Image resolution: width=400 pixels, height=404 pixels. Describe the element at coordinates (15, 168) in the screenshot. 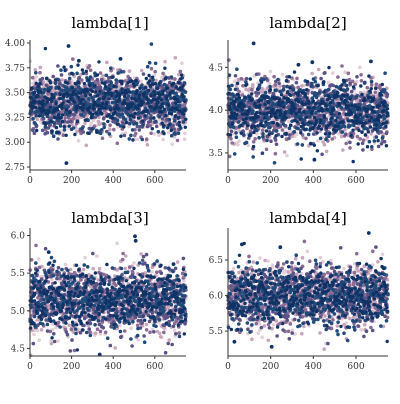

I see `y-tick-label: 2.75` at that location.